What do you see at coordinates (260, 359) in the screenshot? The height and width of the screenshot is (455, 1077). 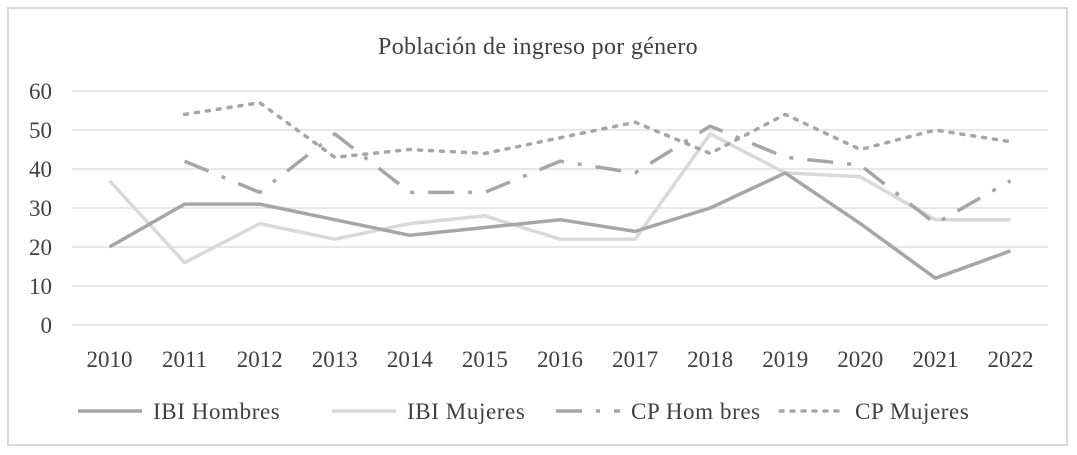 I see `x-tick-label: 2012` at bounding box center [260, 359].